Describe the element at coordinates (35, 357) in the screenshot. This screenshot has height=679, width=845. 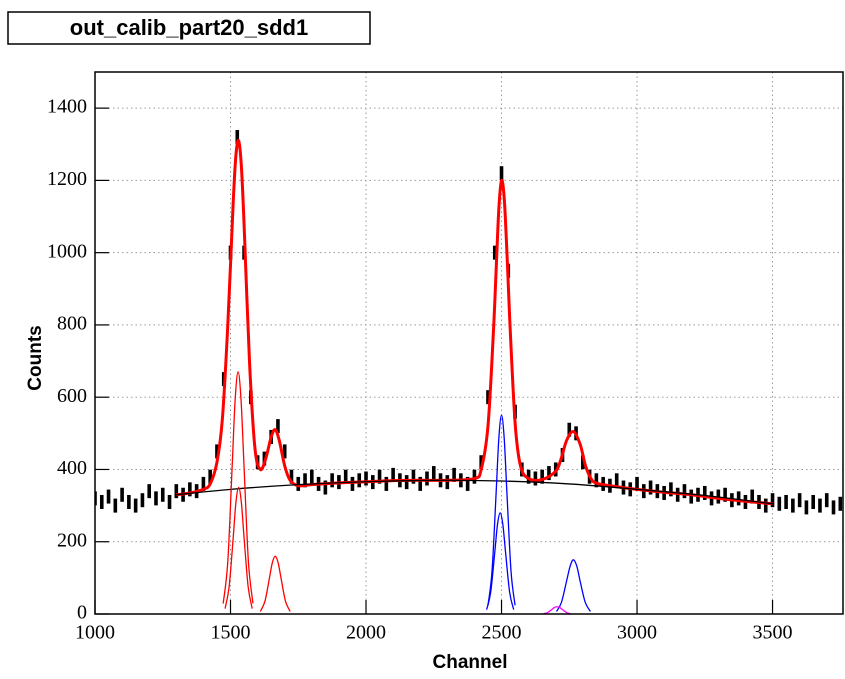
I see `y-axis-title: Counts` at that location.